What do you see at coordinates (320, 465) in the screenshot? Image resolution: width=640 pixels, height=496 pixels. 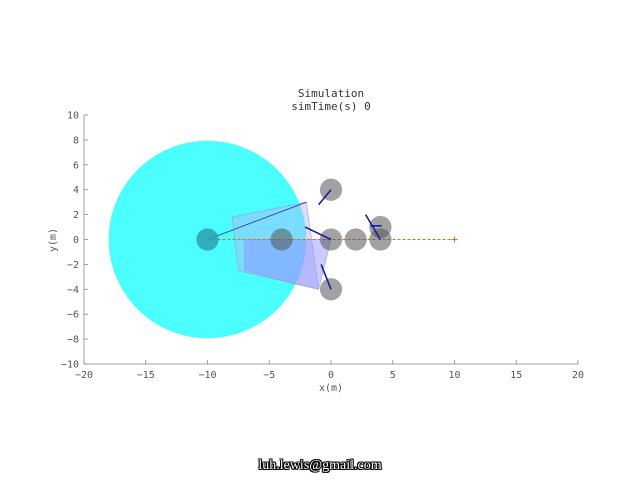 I see `watermark-text: luh.lewis@gmail.com` at bounding box center [320, 465].